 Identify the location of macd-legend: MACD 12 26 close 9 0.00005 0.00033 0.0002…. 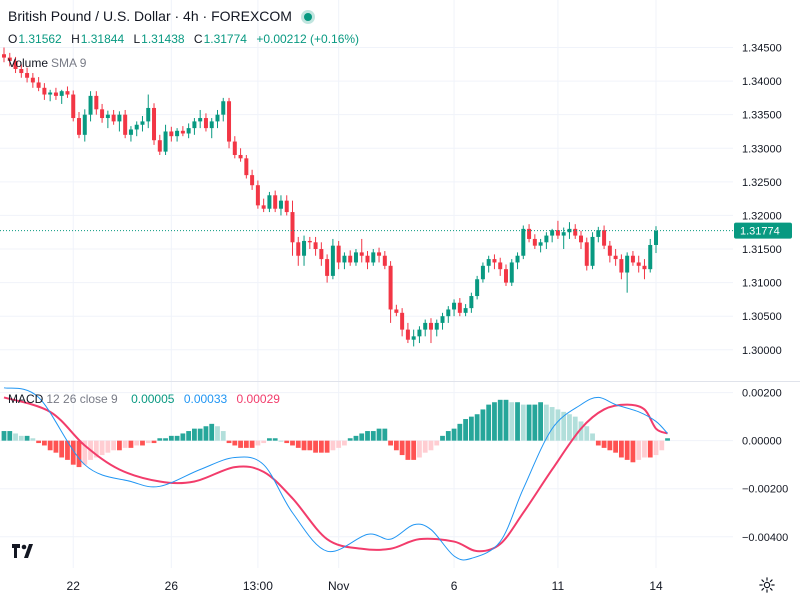
(144, 399).